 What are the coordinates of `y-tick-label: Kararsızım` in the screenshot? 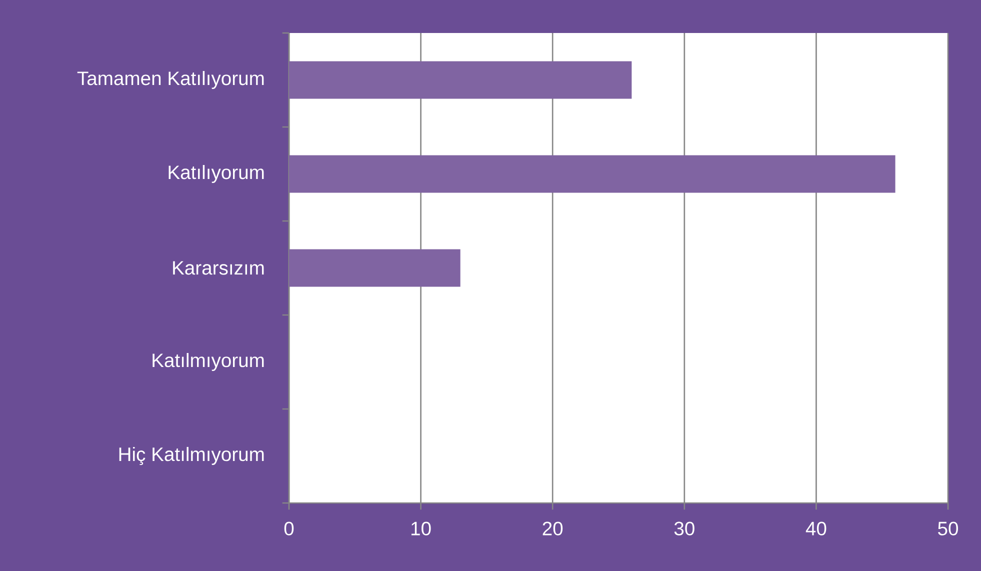 It's located at (218, 268).